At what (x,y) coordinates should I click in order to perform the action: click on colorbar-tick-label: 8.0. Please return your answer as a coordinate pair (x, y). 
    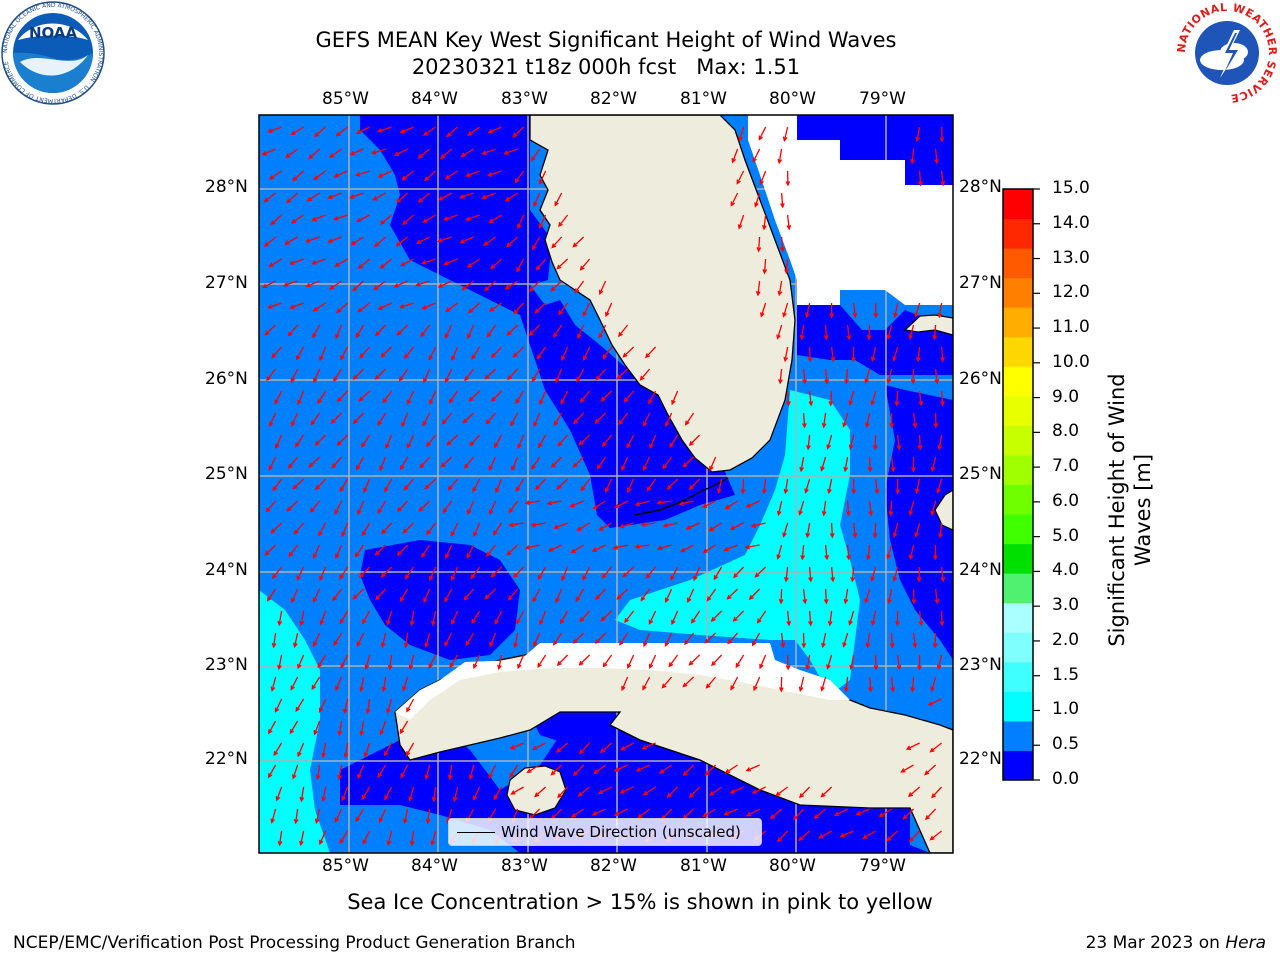
    Looking at the image, I should click on (1066, 431).